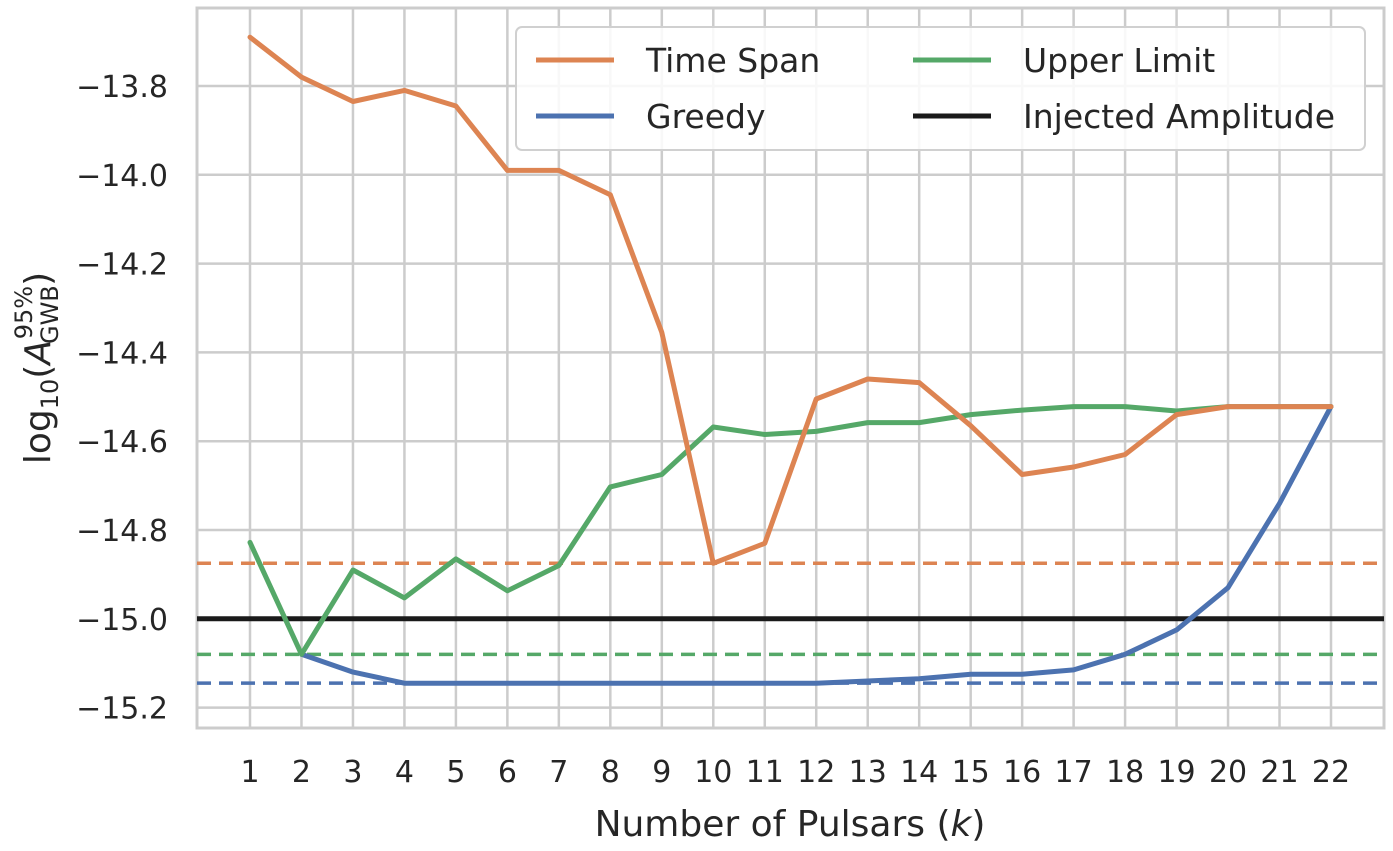 The height and width of the screenshot is (851, 1393). I want to click on y-tick-label: −15.2, so click(122, 709).